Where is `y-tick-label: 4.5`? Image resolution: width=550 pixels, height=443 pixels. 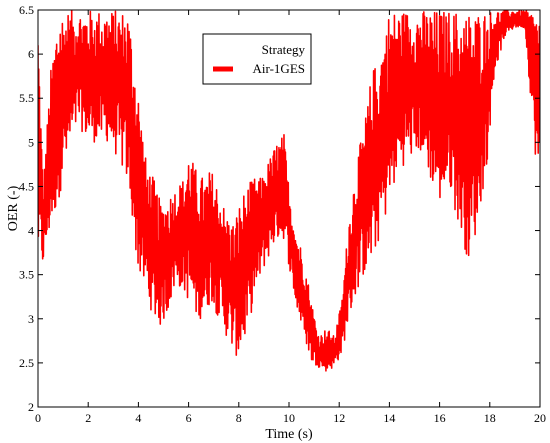
y-tick-label: 4.5 is located at coordinates (26, 186).